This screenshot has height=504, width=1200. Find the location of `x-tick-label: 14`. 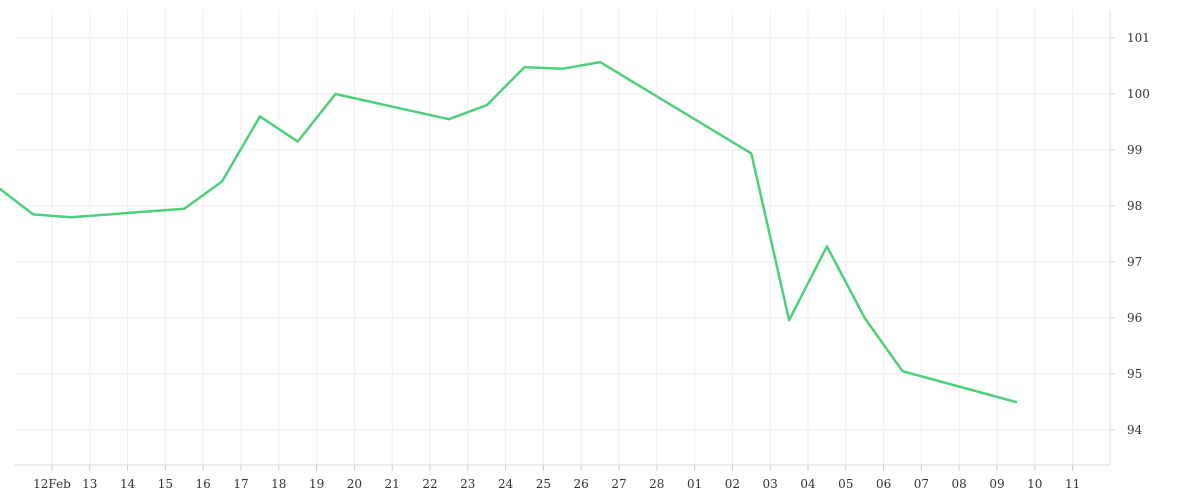

x-tick-label: 14 is located at coordinates (128, 484).